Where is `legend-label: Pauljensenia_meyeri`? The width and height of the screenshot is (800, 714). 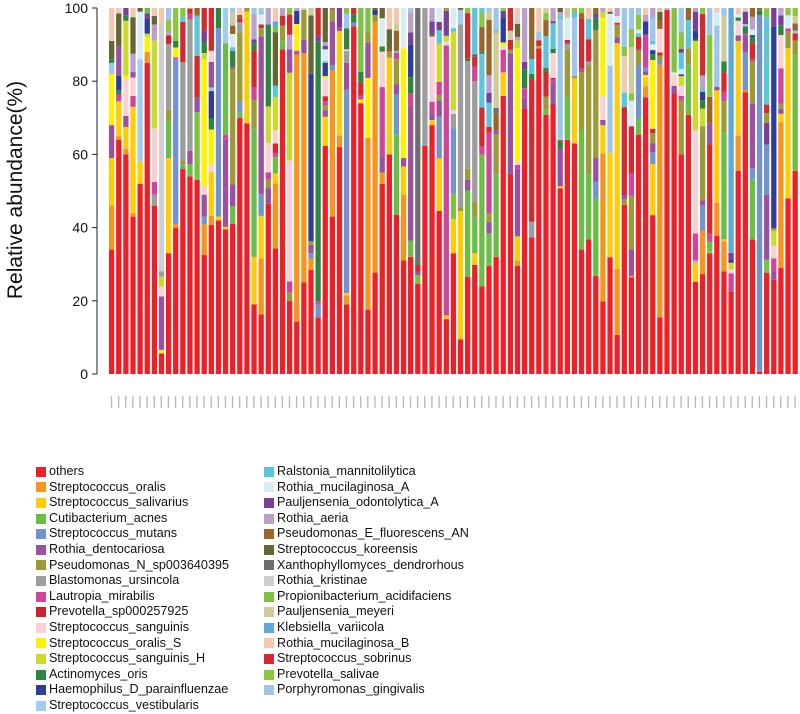 legend-label: Pauljensenia_meyeri is located at coordinates (335, 612).